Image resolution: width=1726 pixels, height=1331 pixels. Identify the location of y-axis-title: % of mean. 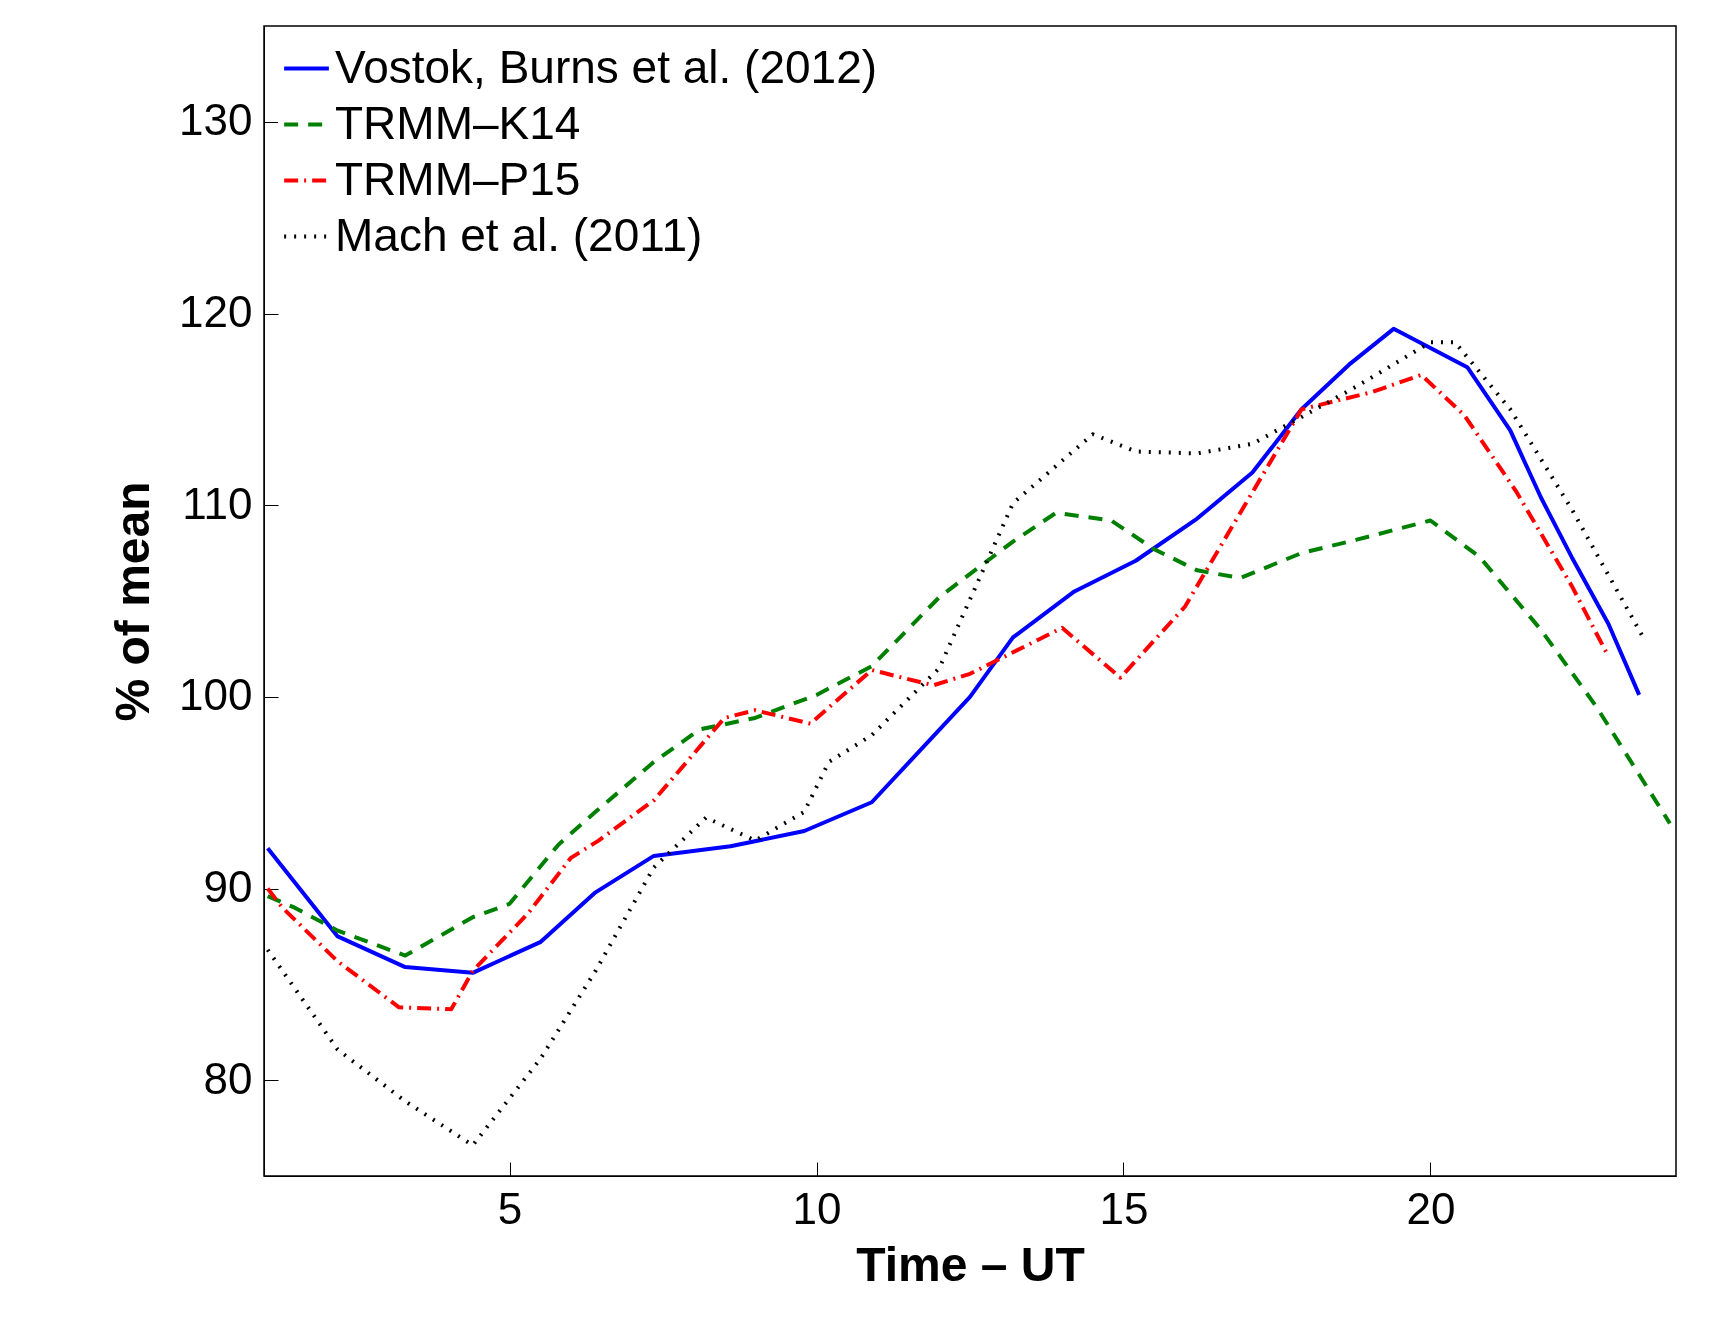
(133, 601).